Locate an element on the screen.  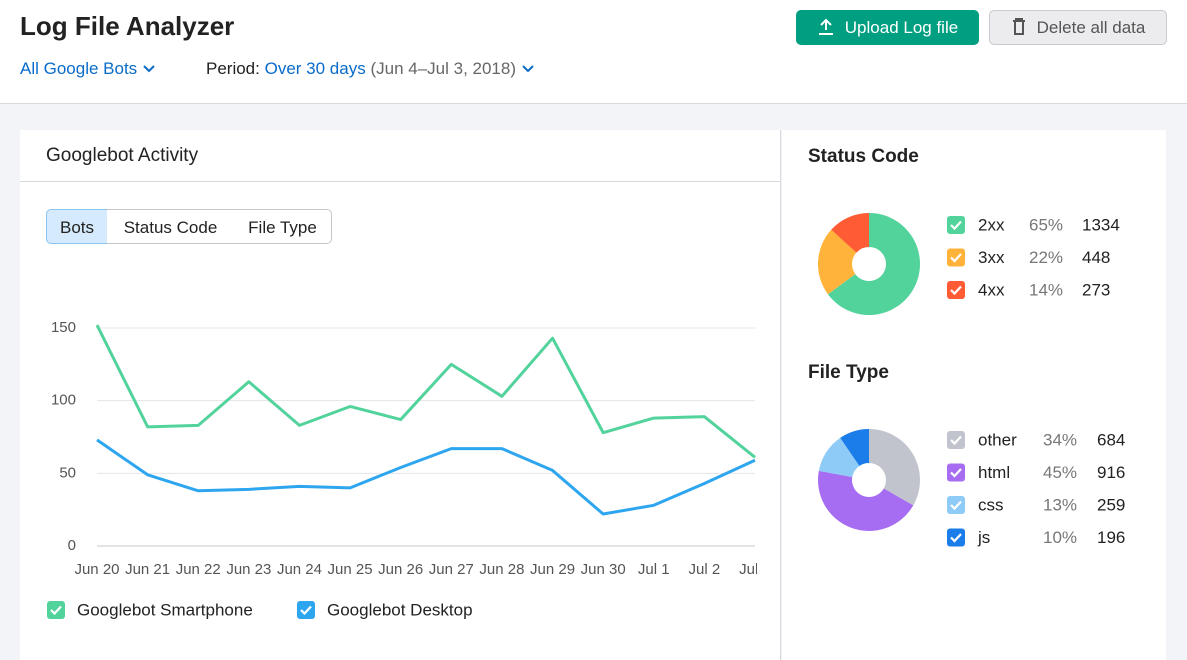
y-tick-label: 50 is located at coordinates (67, 472).